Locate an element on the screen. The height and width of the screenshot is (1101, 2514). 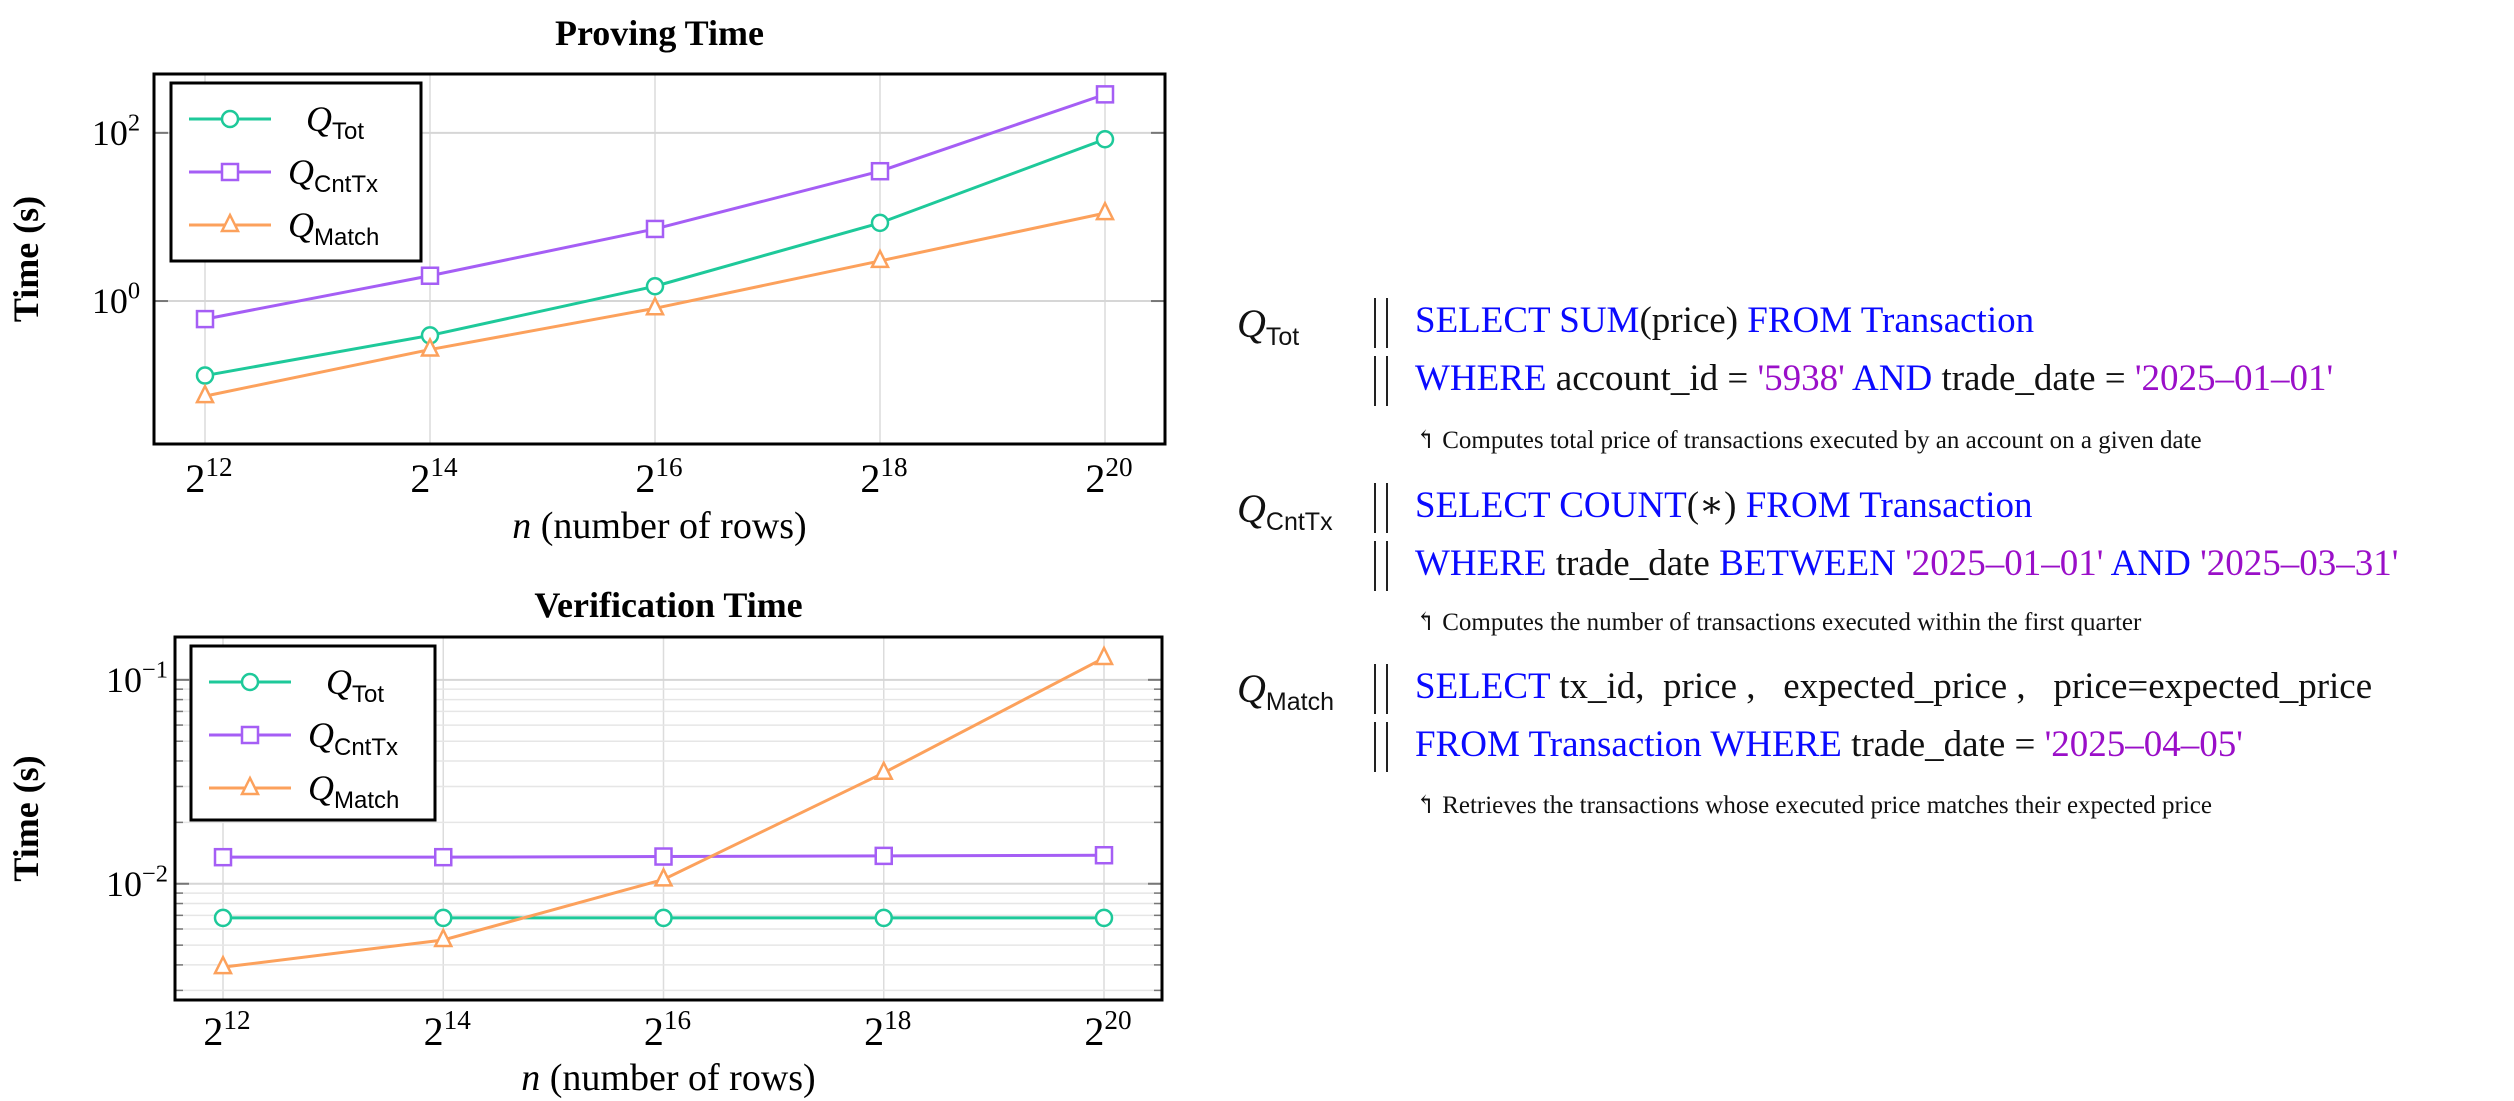
x-tick-label: 216 is located at coordinates (658, 476).